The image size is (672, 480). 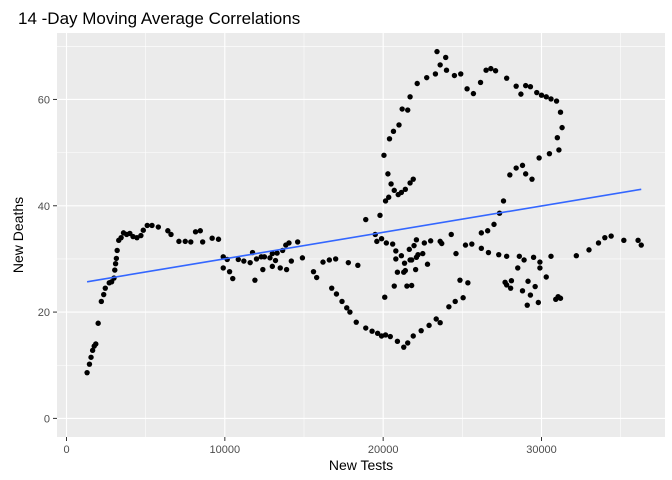 I want to click on y-axis: 0 20 40 60, so click(x=47, y=259).